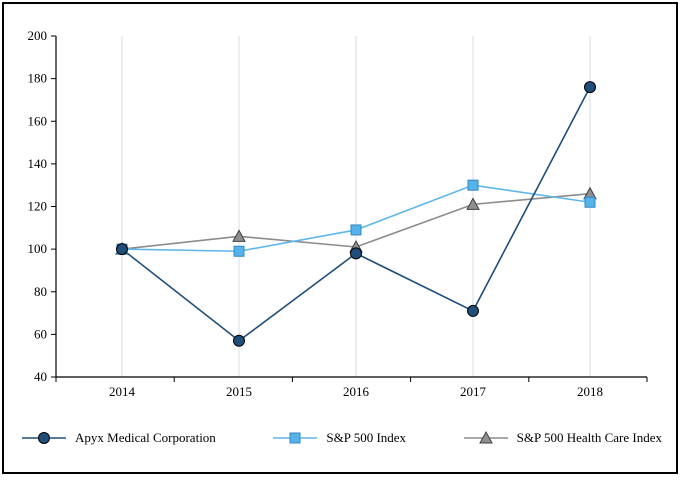 This screenshot has height=480, width=684. I want to click on legend-item-apyx: Apyx Medical Corporation, so click(119, 438).